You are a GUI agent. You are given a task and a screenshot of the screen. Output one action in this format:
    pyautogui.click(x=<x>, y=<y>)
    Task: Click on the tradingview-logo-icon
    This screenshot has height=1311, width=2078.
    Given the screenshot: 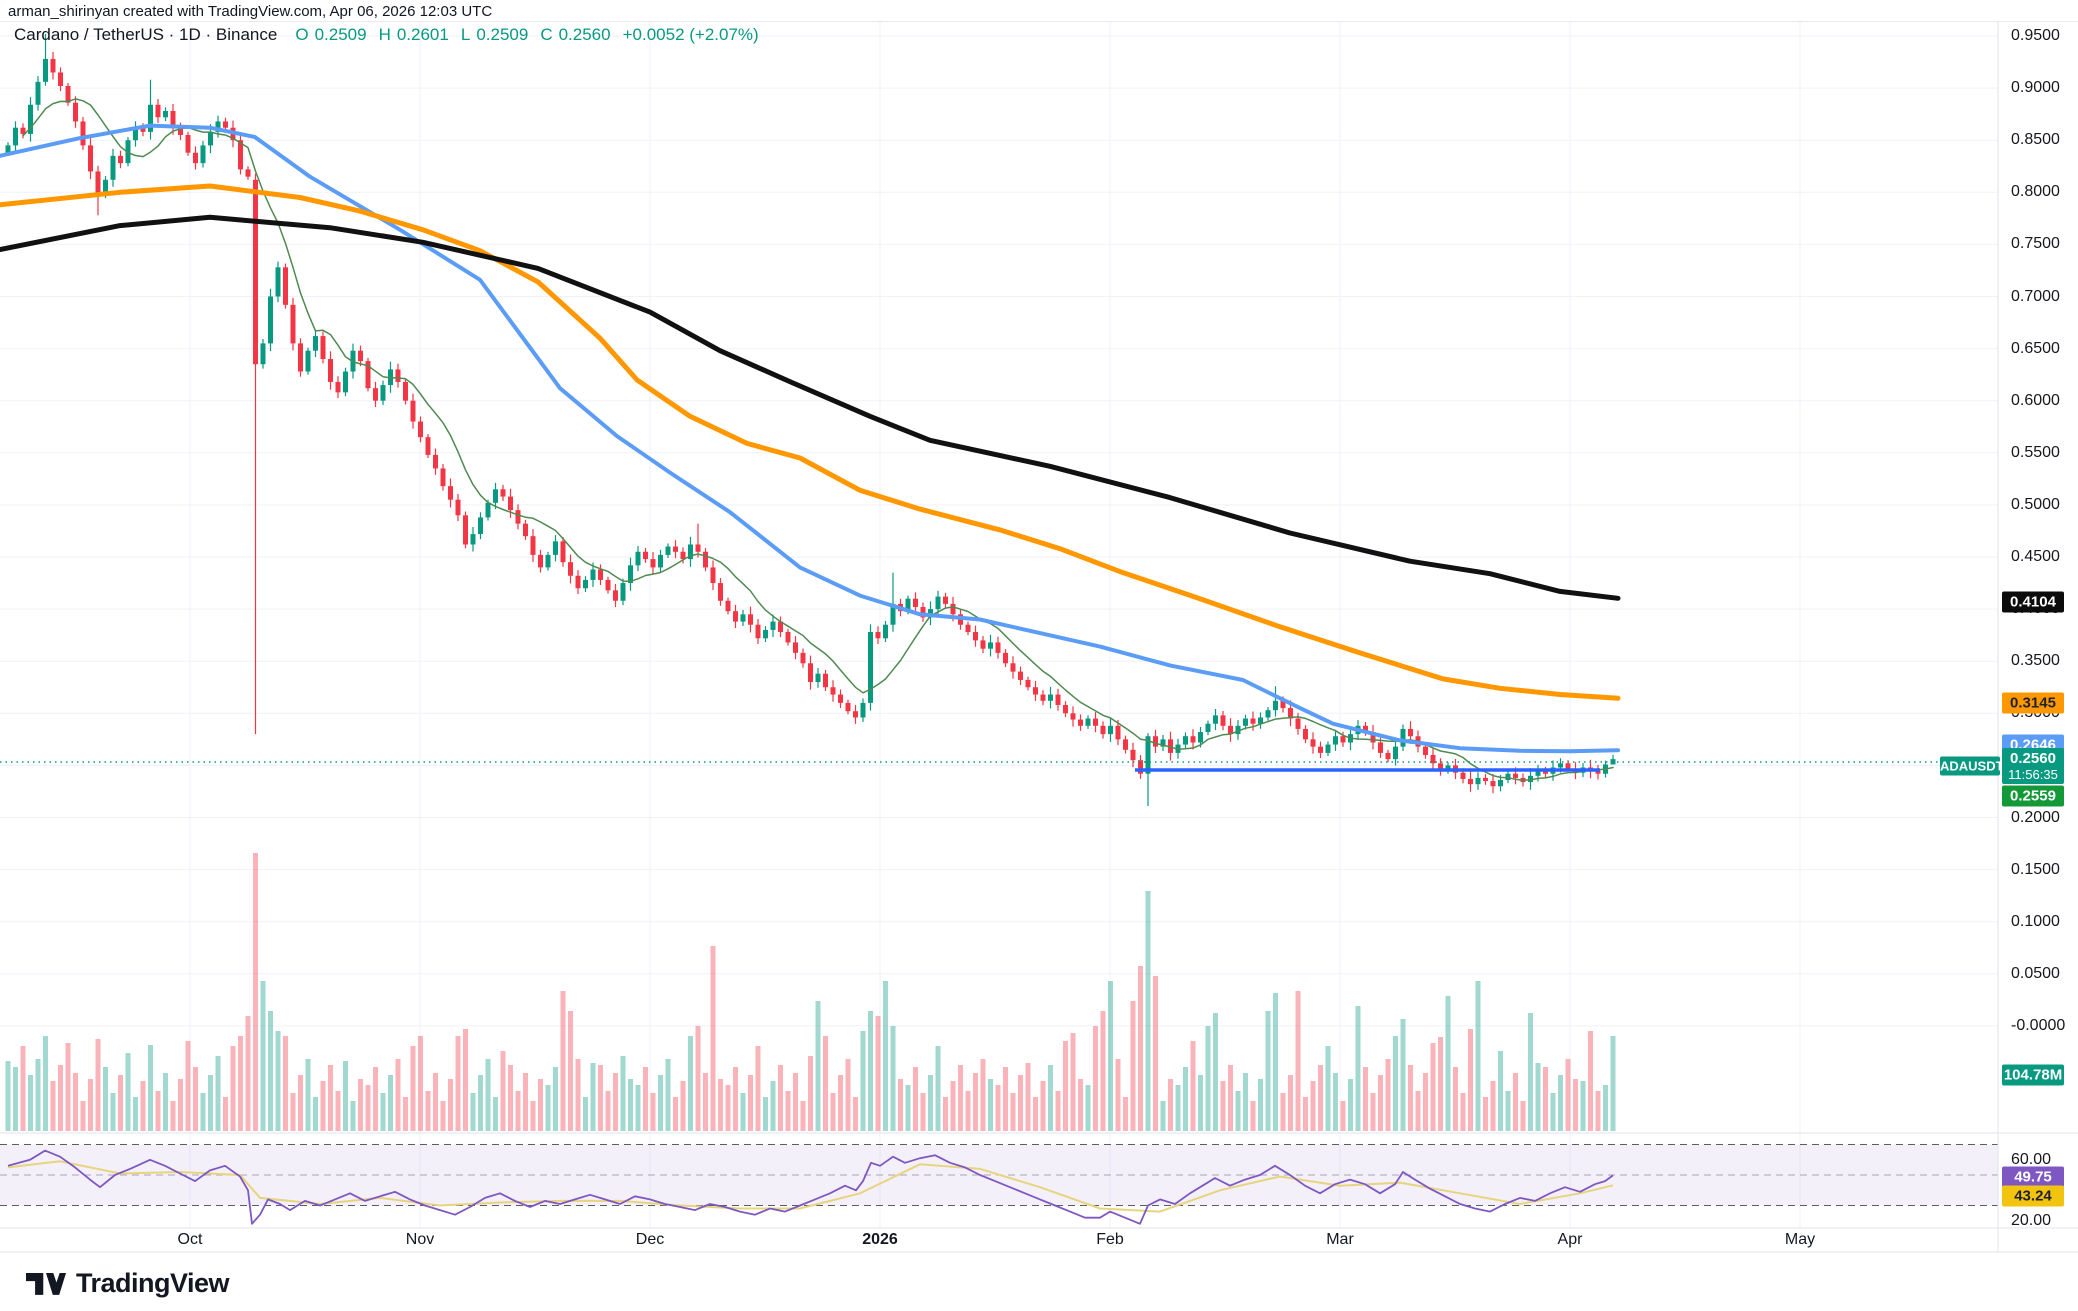 What is the action you would take?
    pyautogui.click(x=46, y=1284)
    